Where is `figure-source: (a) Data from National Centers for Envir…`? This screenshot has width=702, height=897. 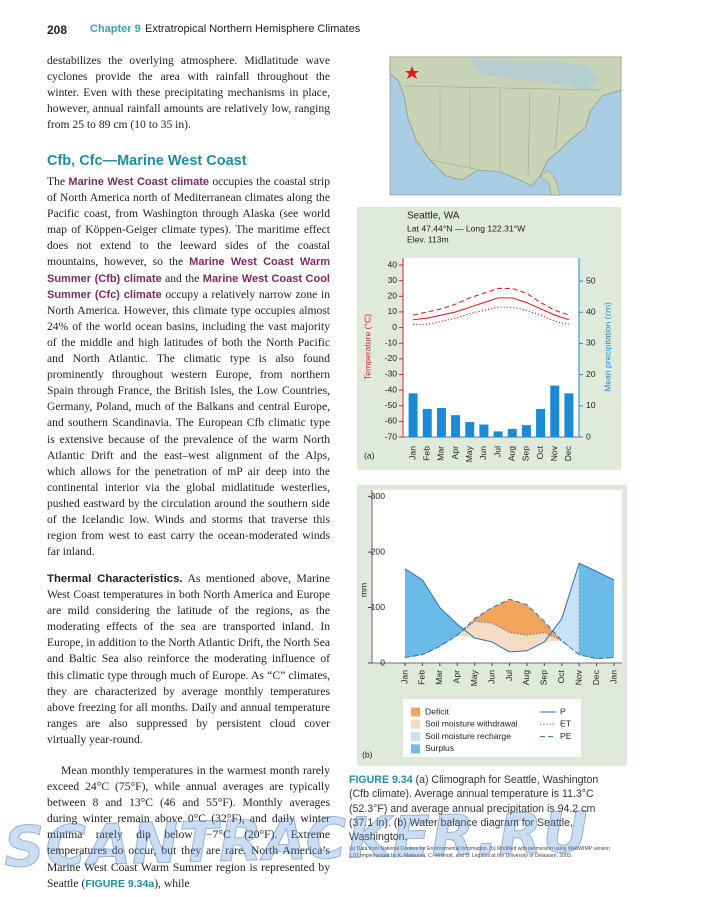 figure-source: (a) Data from National Centers for Envir… is located at coordinates (479, 852).